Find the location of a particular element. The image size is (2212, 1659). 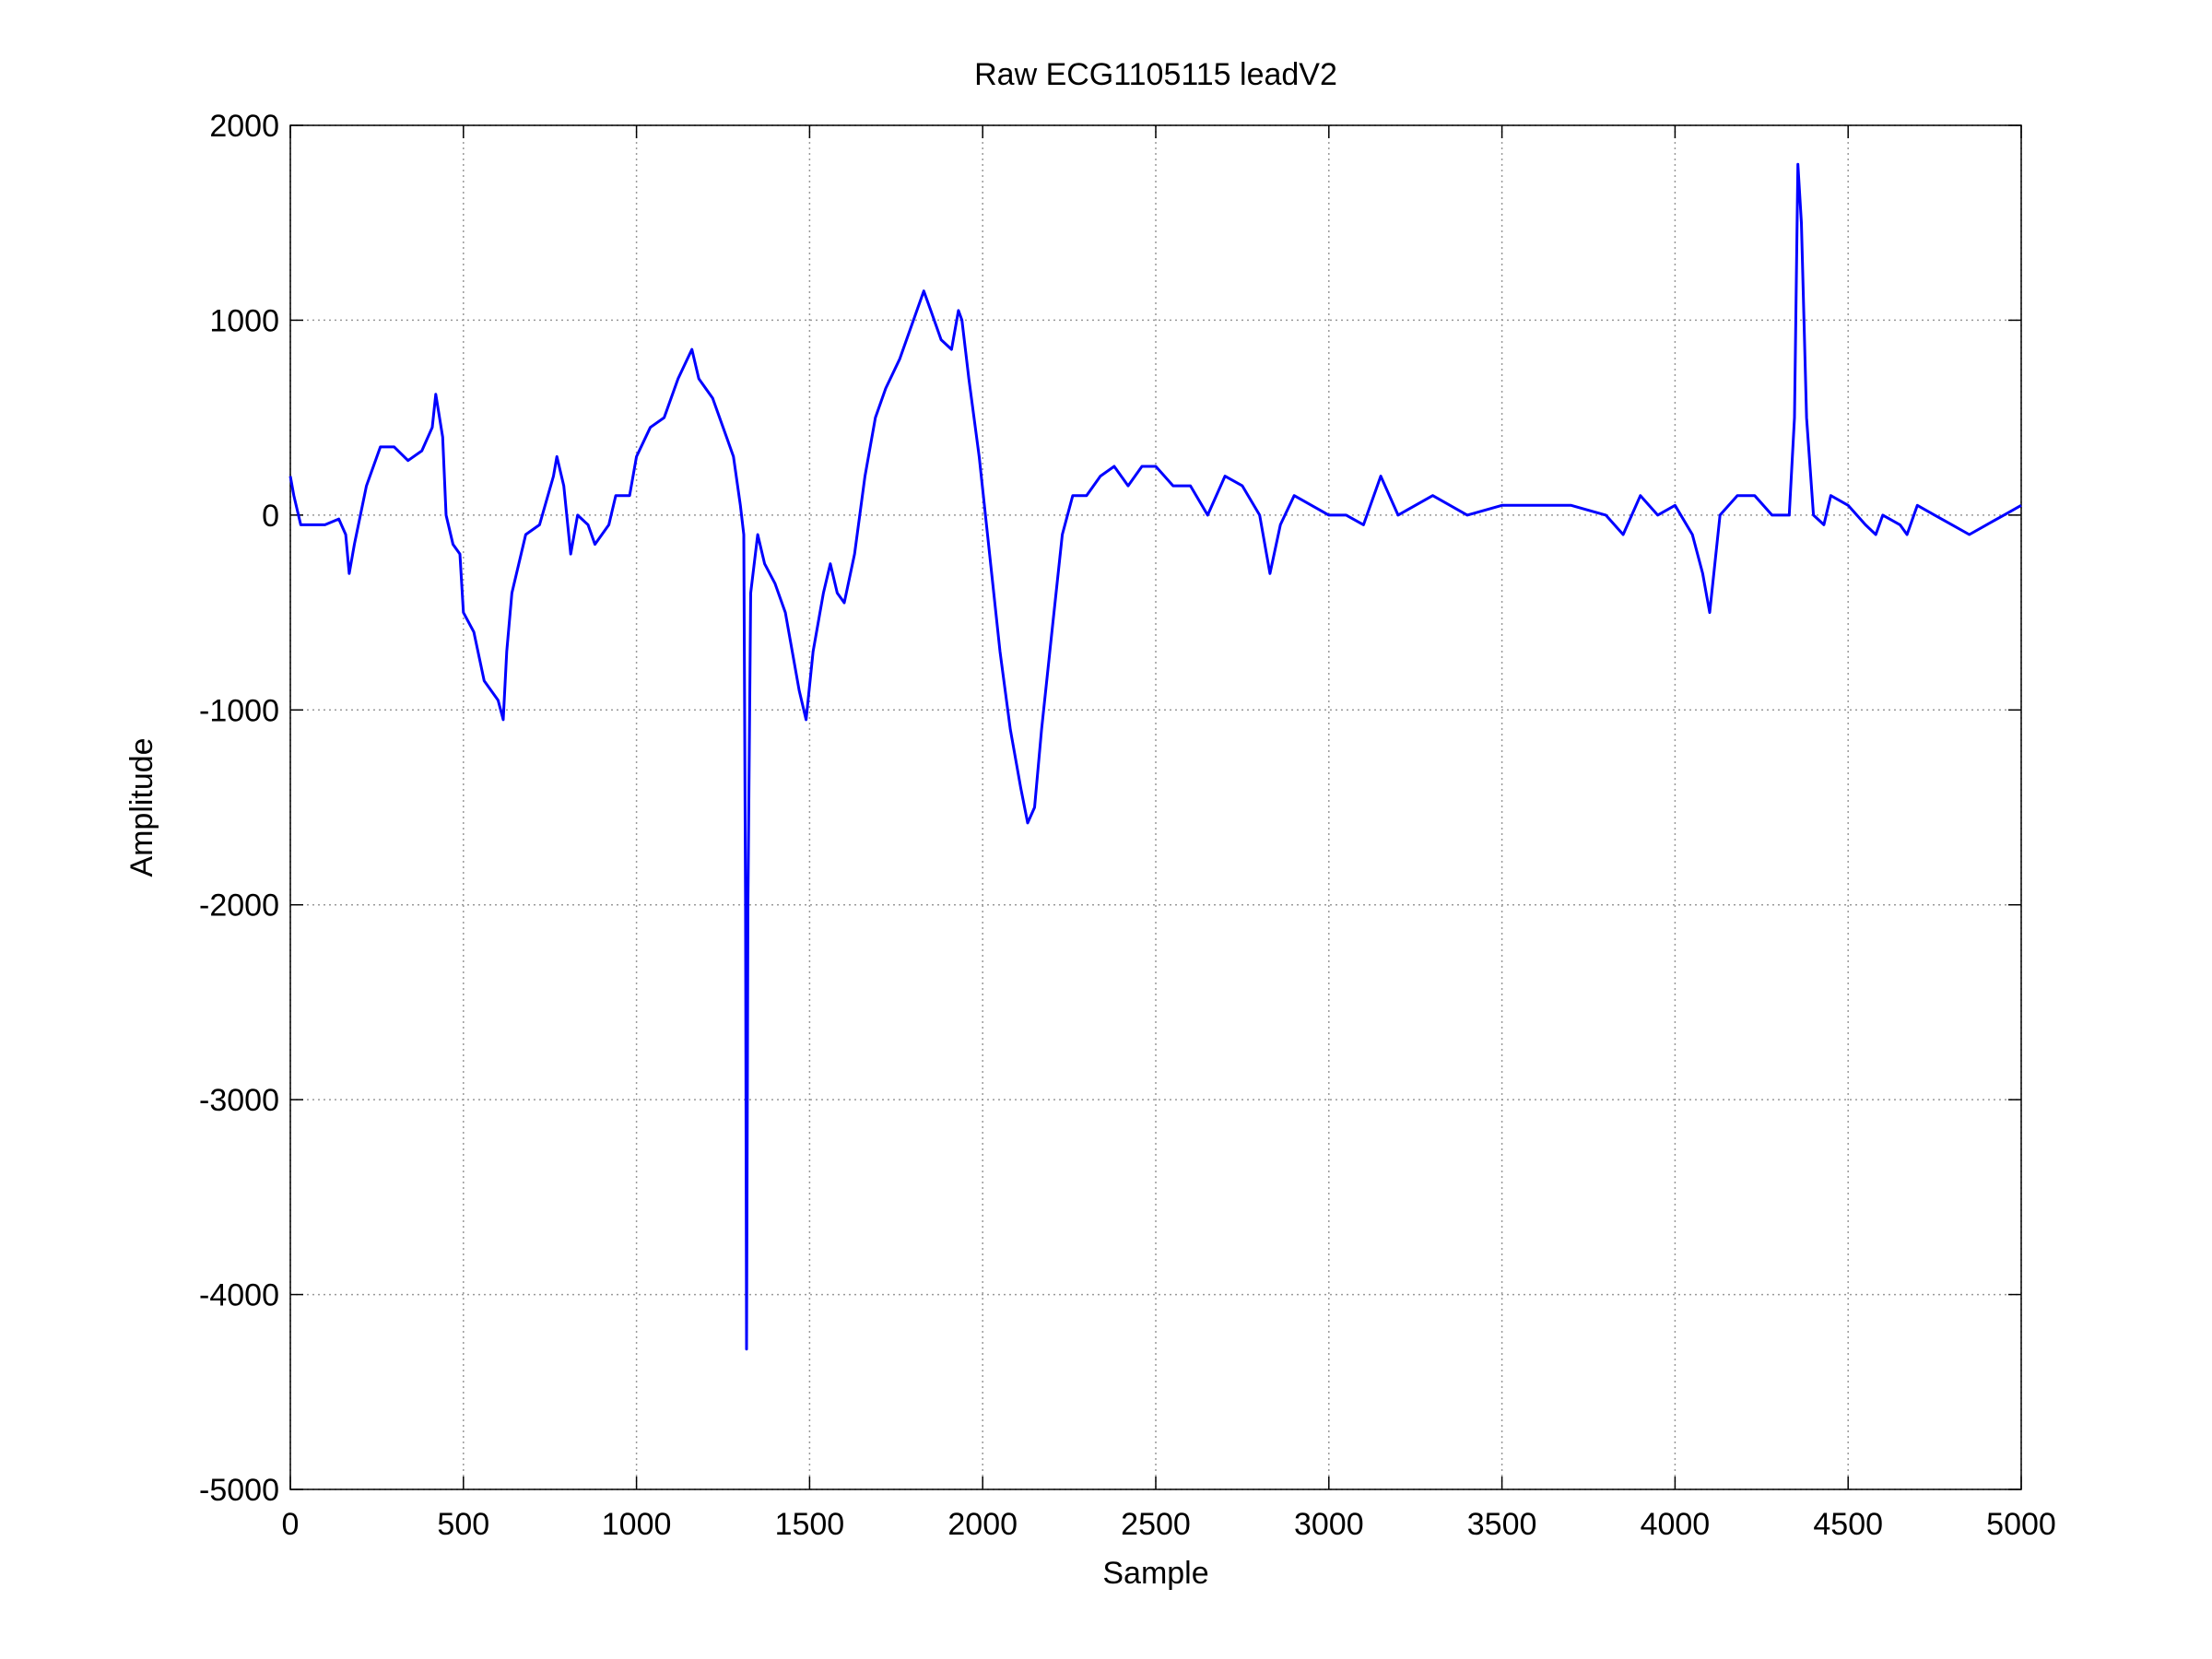

y-tick-label: 0 is located at coordinates (270, 516).